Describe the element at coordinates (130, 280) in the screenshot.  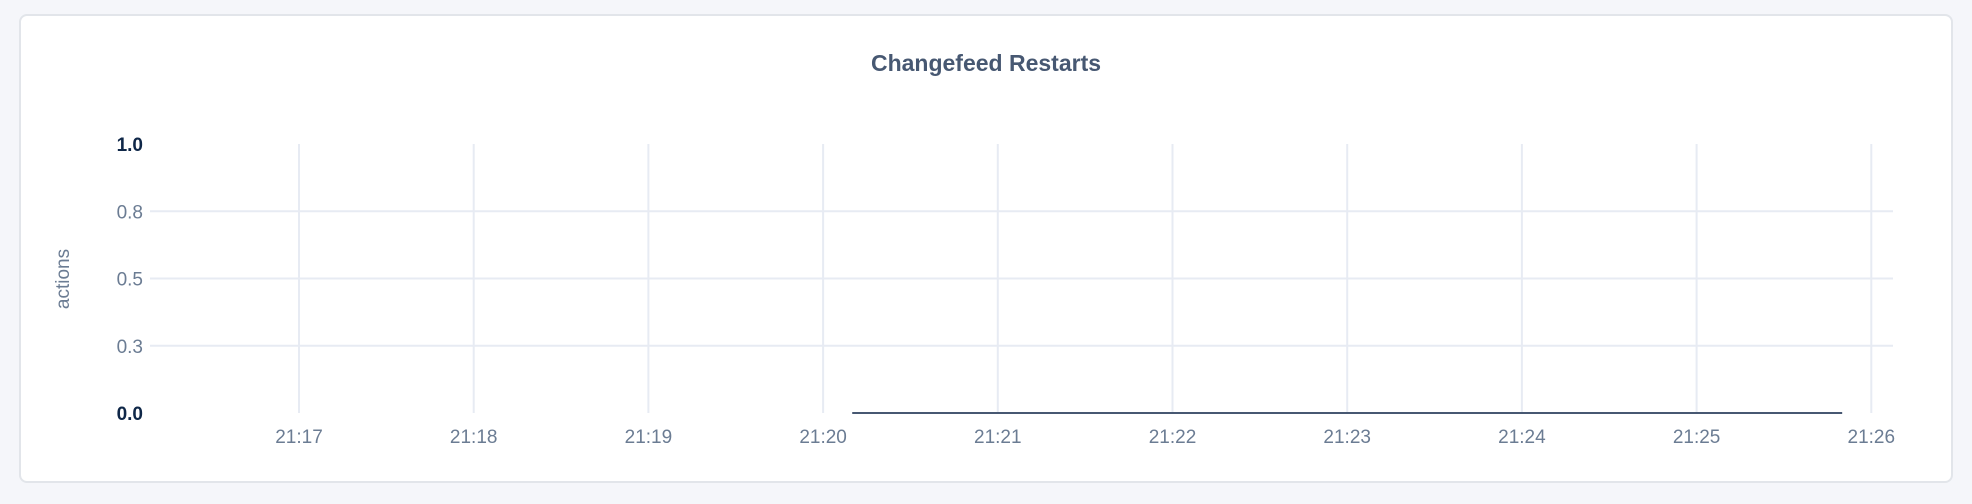
I see `y-tick-label: 0.5` at that location.